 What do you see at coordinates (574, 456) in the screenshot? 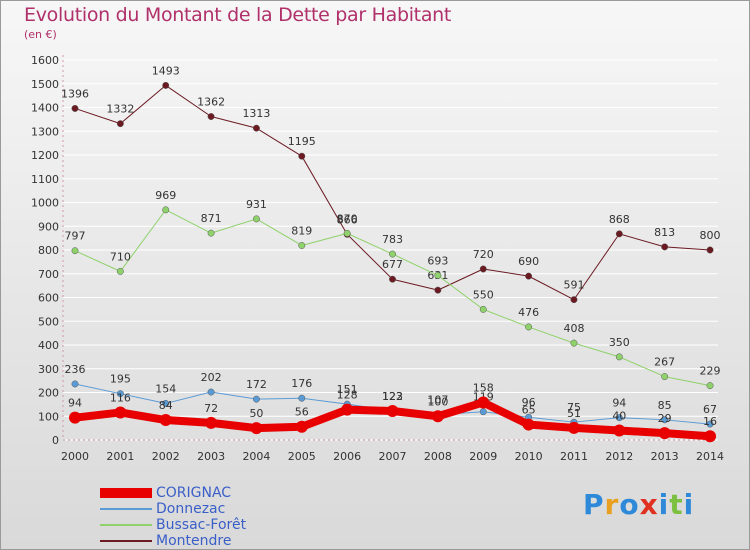
I see `x-tick-label: 2011` at bounding box center [574, 456].